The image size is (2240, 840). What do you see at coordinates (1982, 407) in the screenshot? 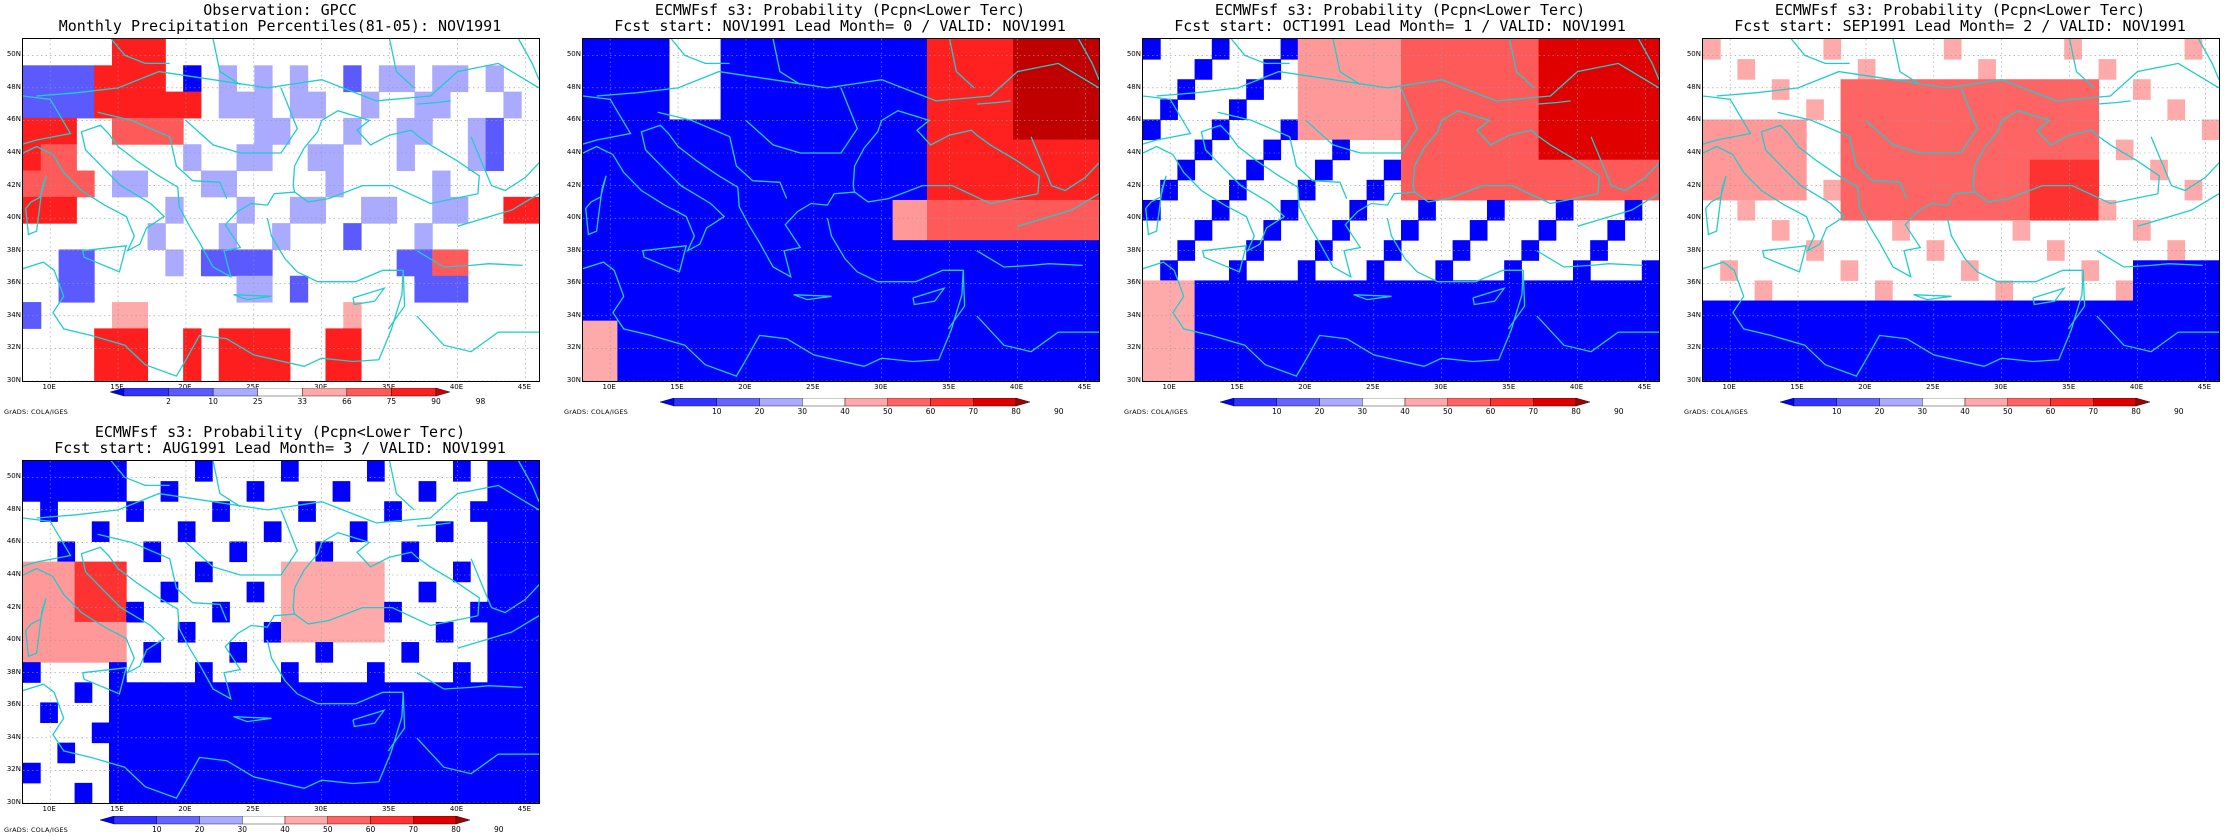
I see `colorbar: 10 20 30 40 50 60 70 80 90` at bounding box center [1982, 407].